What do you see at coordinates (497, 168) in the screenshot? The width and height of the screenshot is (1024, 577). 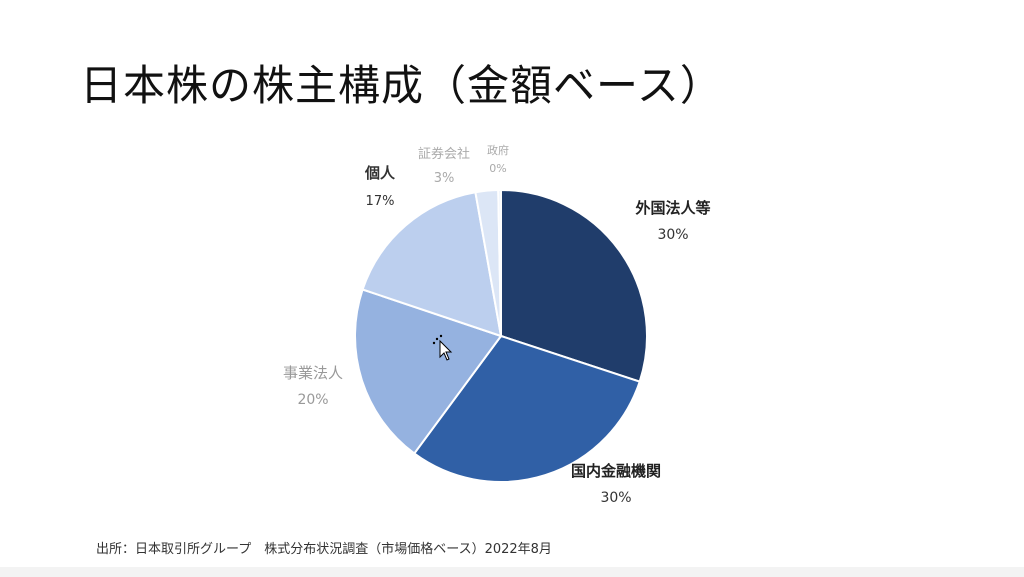 I see `slice-value-label: 0%` at bounding box center [497, 168].